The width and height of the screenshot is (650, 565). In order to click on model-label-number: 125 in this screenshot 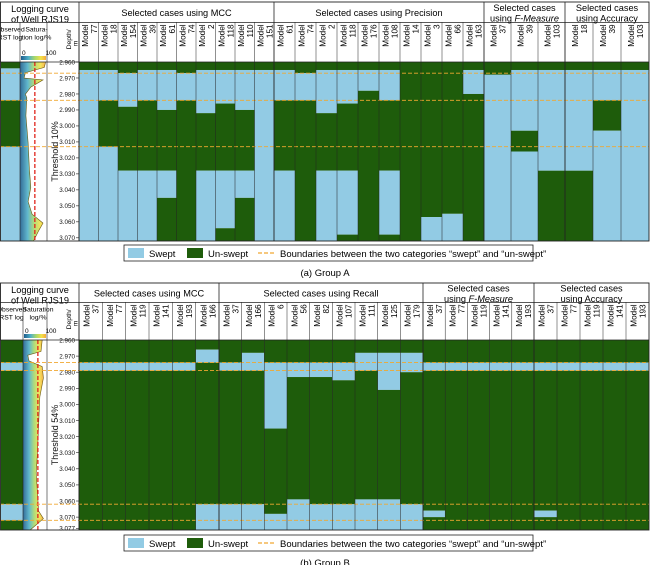, I will do `click(394, 311)`.